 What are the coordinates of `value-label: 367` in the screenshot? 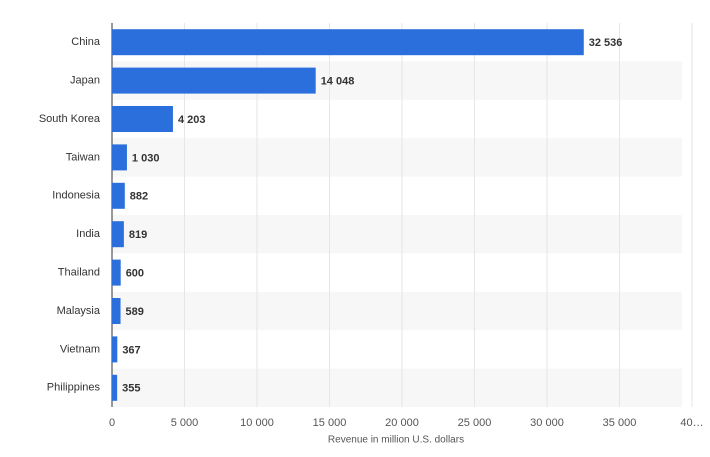 It's located at (131, 350).